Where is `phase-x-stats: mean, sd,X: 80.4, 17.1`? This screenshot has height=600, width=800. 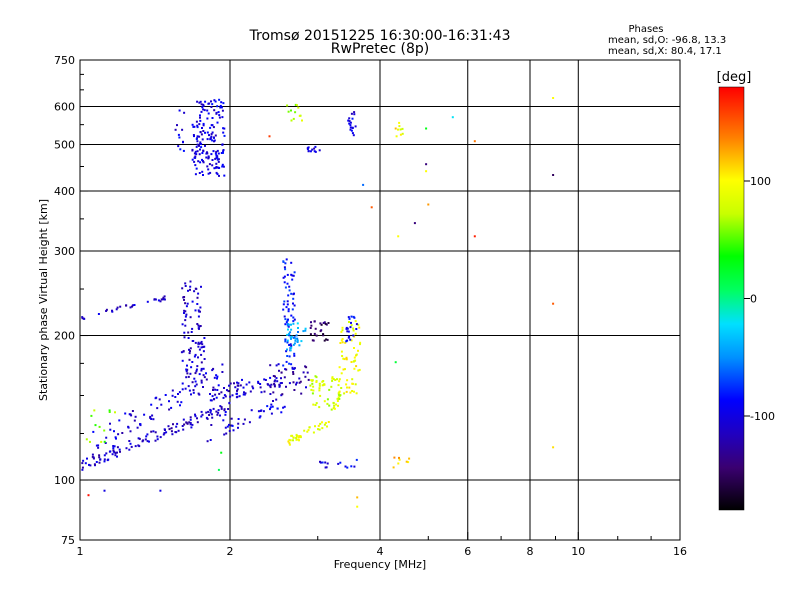
phase-x-stats: mean, sd,X: 80.4, 17.1 is located at coordinates (665, 51).